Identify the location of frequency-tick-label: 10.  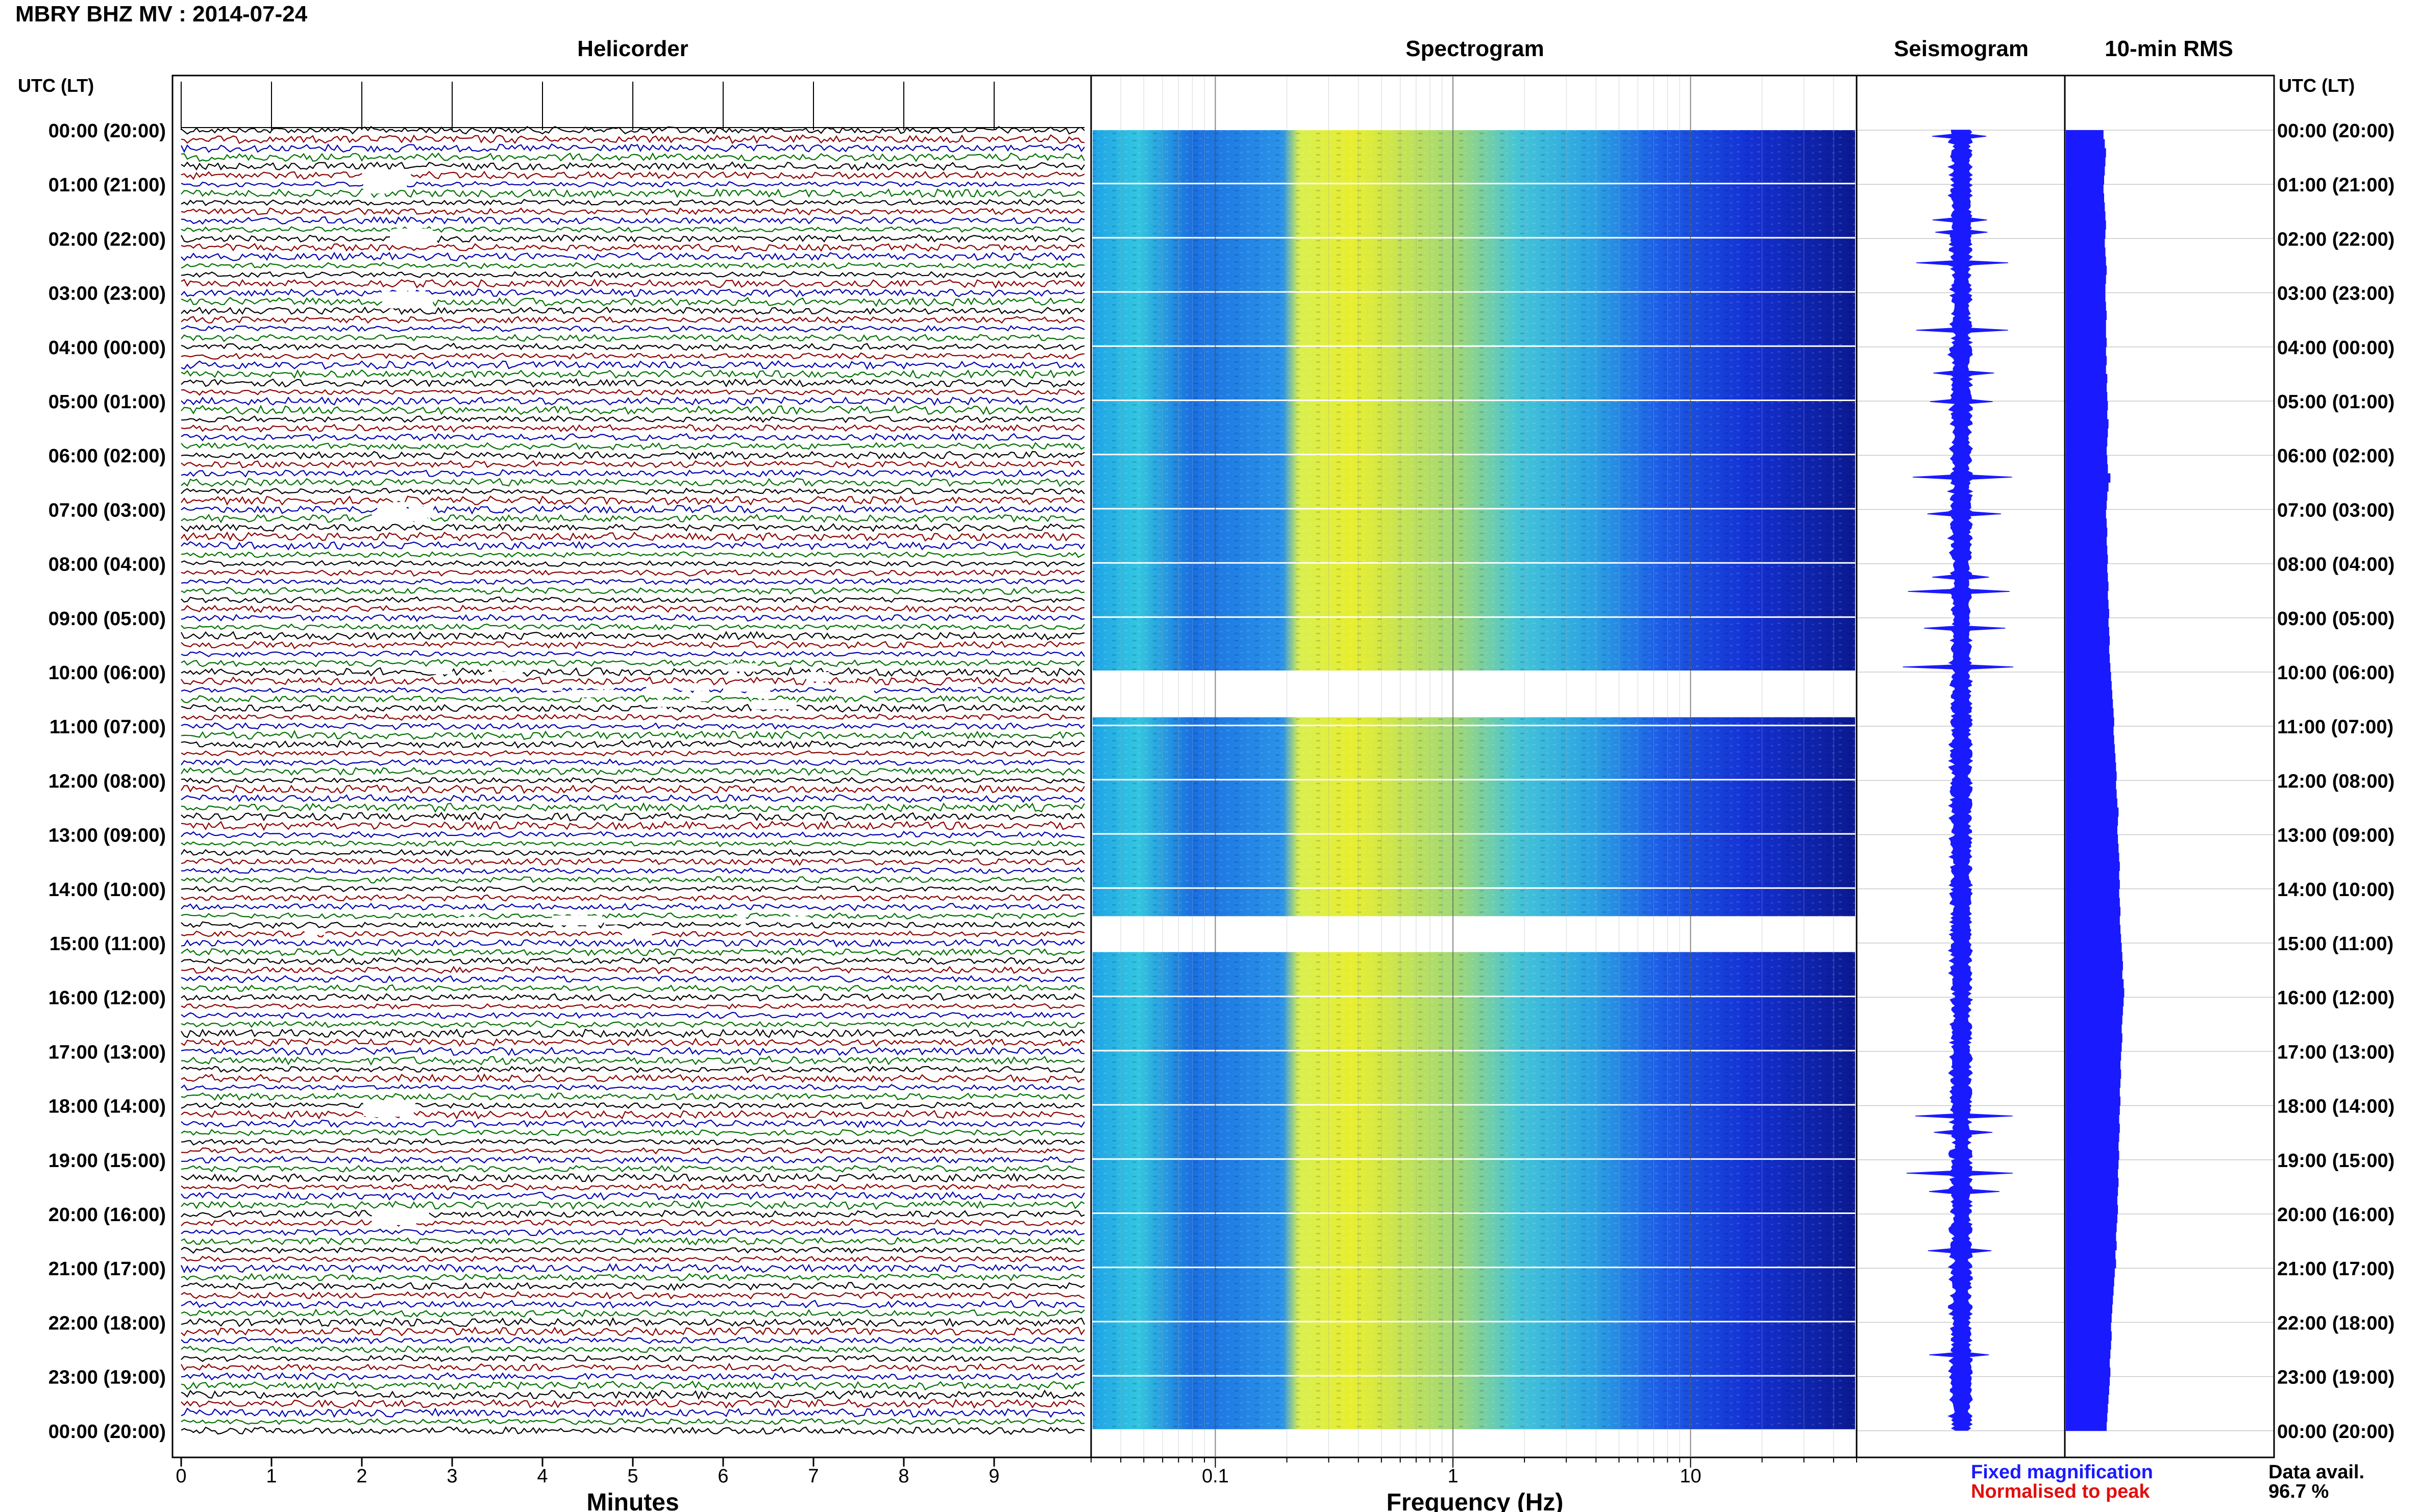
(1690, 1476).